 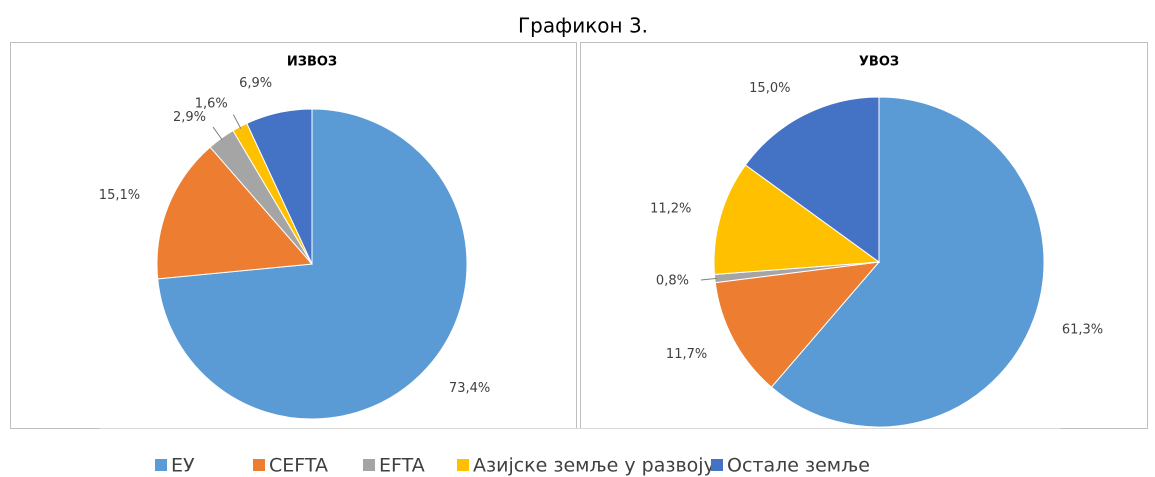 What do you see at coordinates (879, 62) in the screenshot?
I see `chart-title: УВОЗ` at bounding box center [879, 62].